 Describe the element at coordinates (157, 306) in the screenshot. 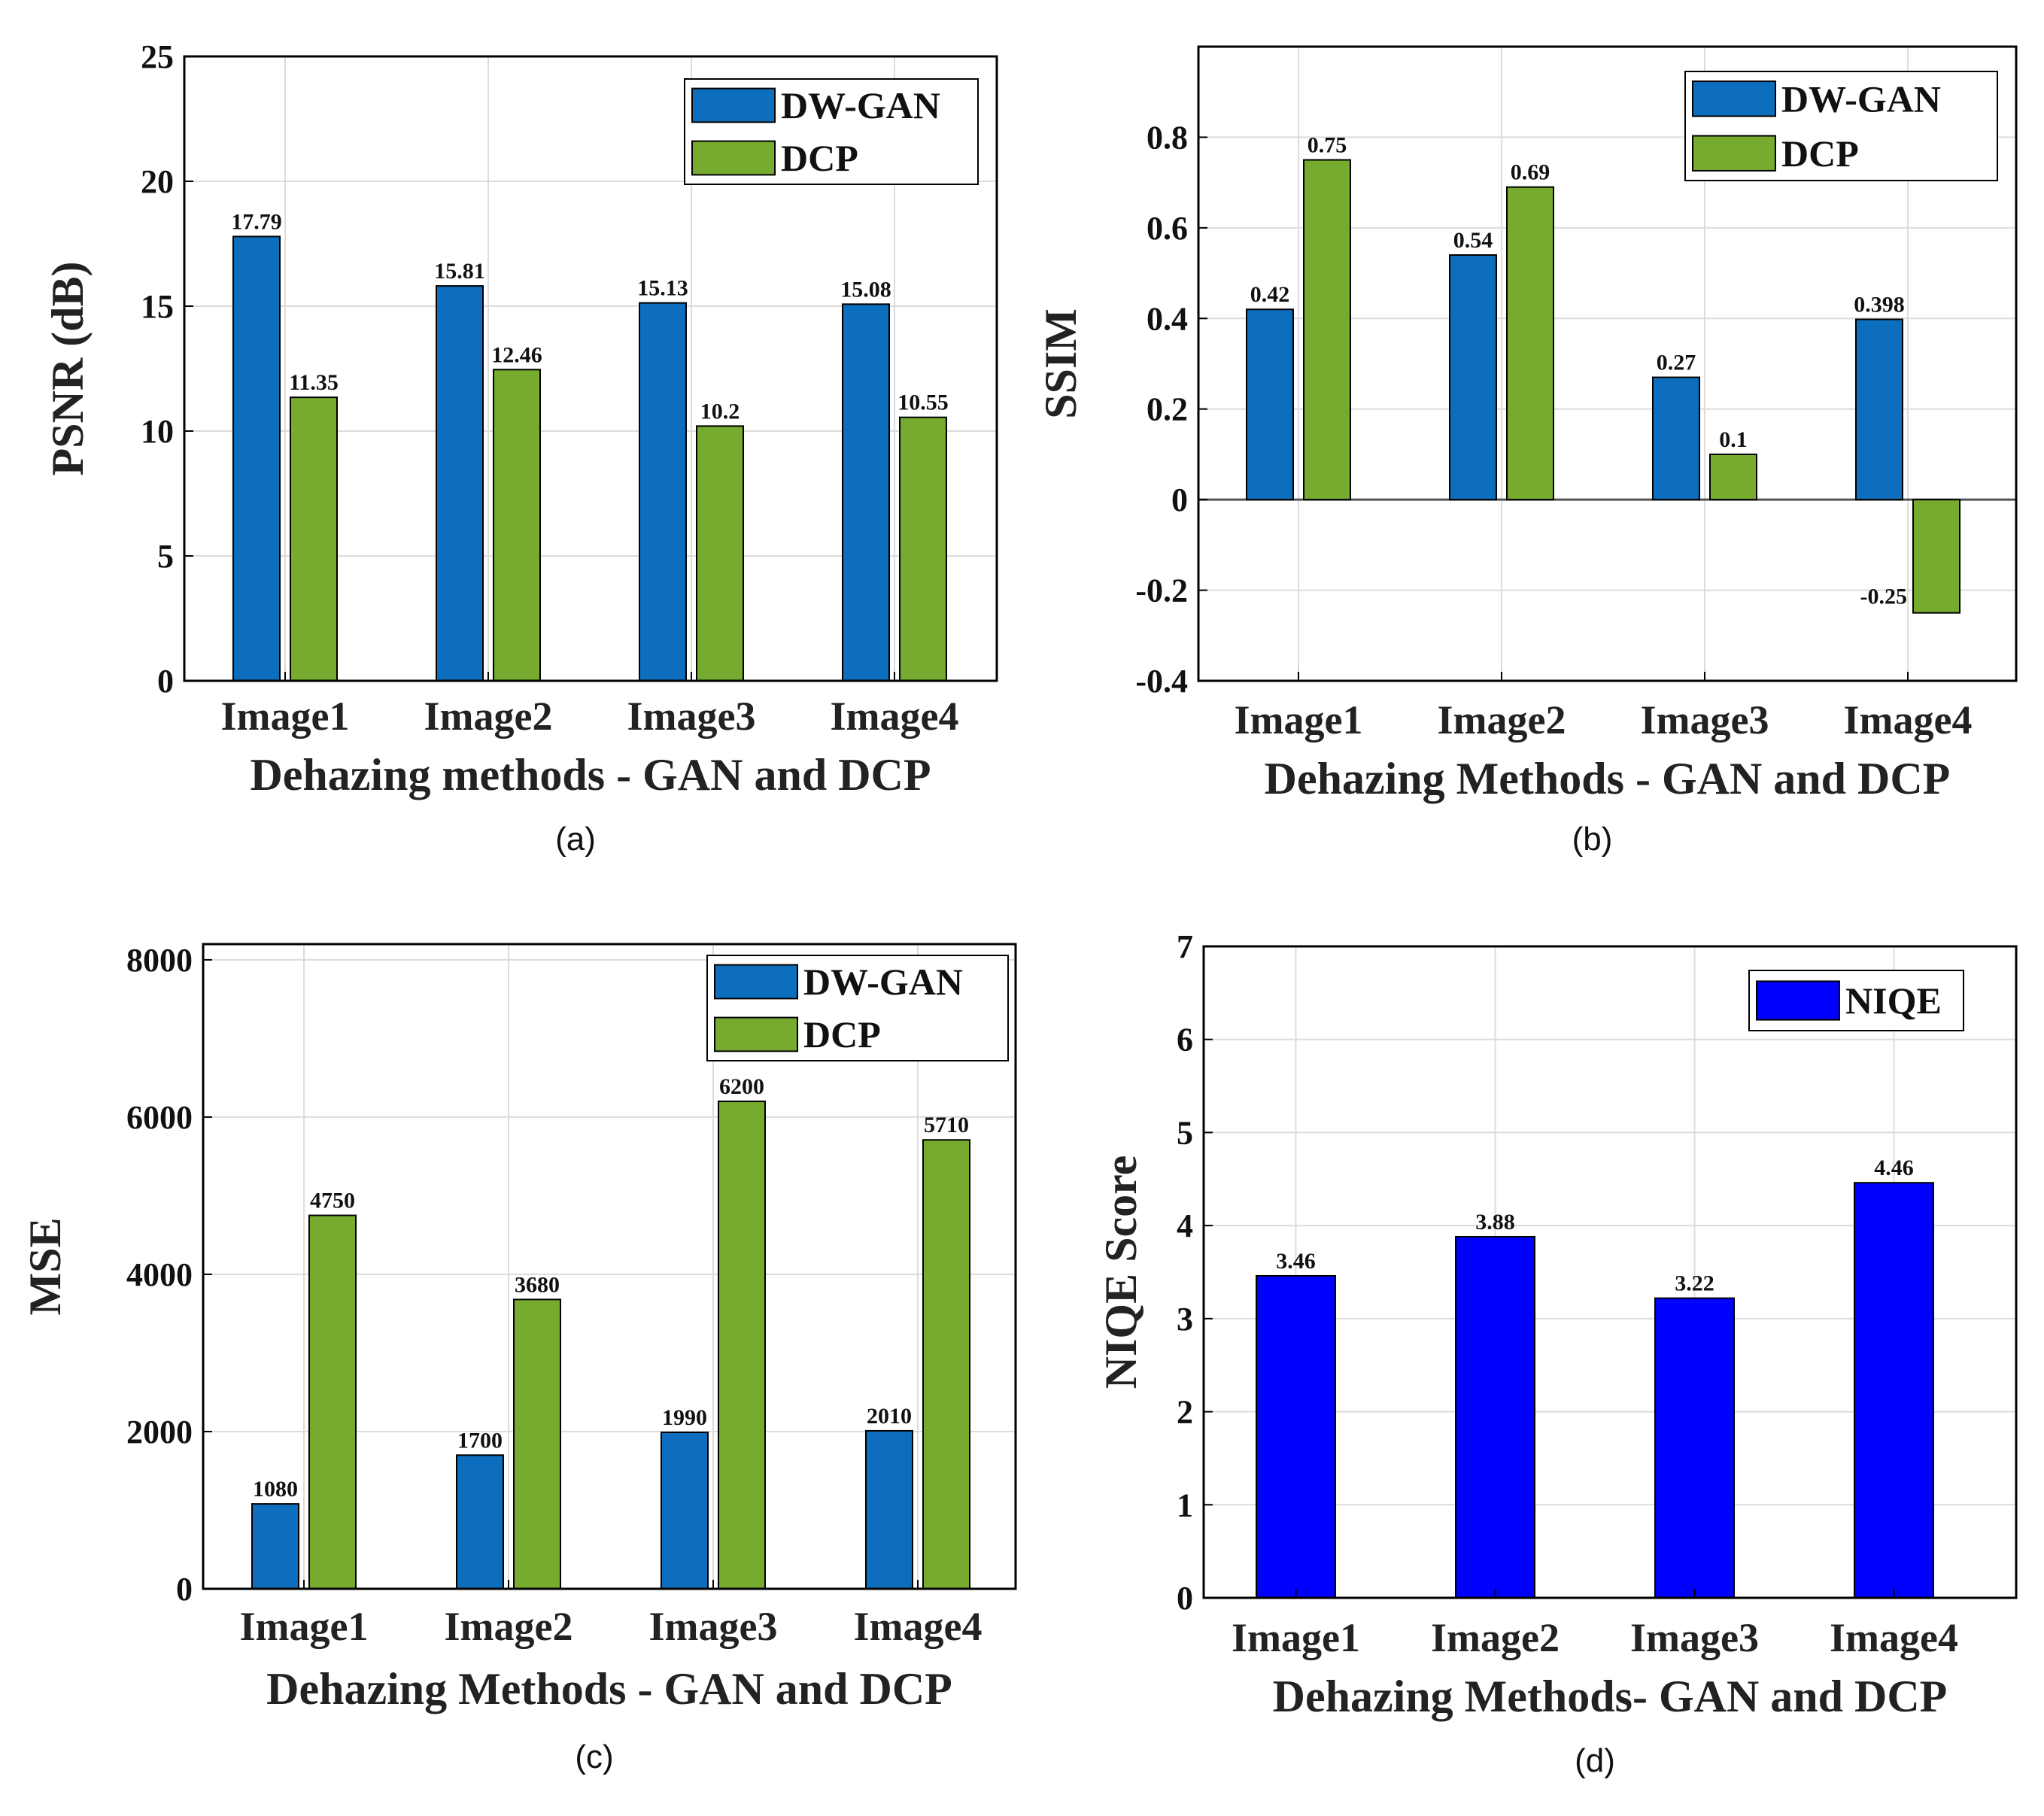

I see `y-tick-label: 15` at that location.